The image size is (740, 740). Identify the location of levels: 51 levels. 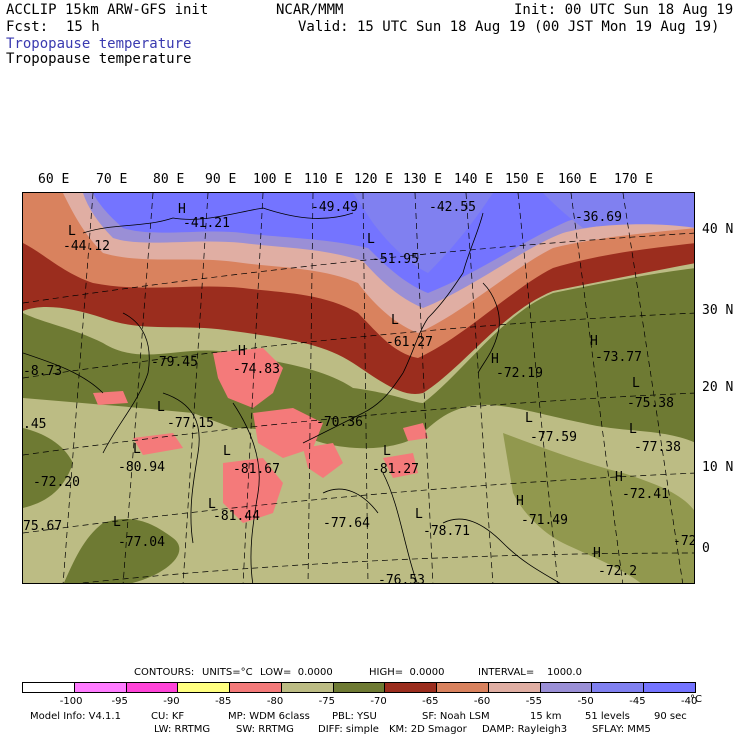
(607, 716).